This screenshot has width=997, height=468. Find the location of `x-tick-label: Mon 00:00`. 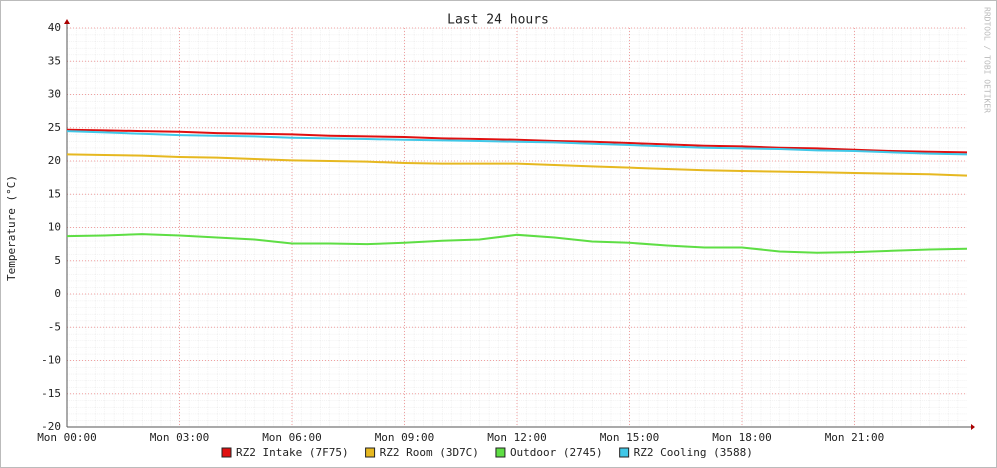

x-tick-label: Mon 00:00 is located at coordinates (67, 437).